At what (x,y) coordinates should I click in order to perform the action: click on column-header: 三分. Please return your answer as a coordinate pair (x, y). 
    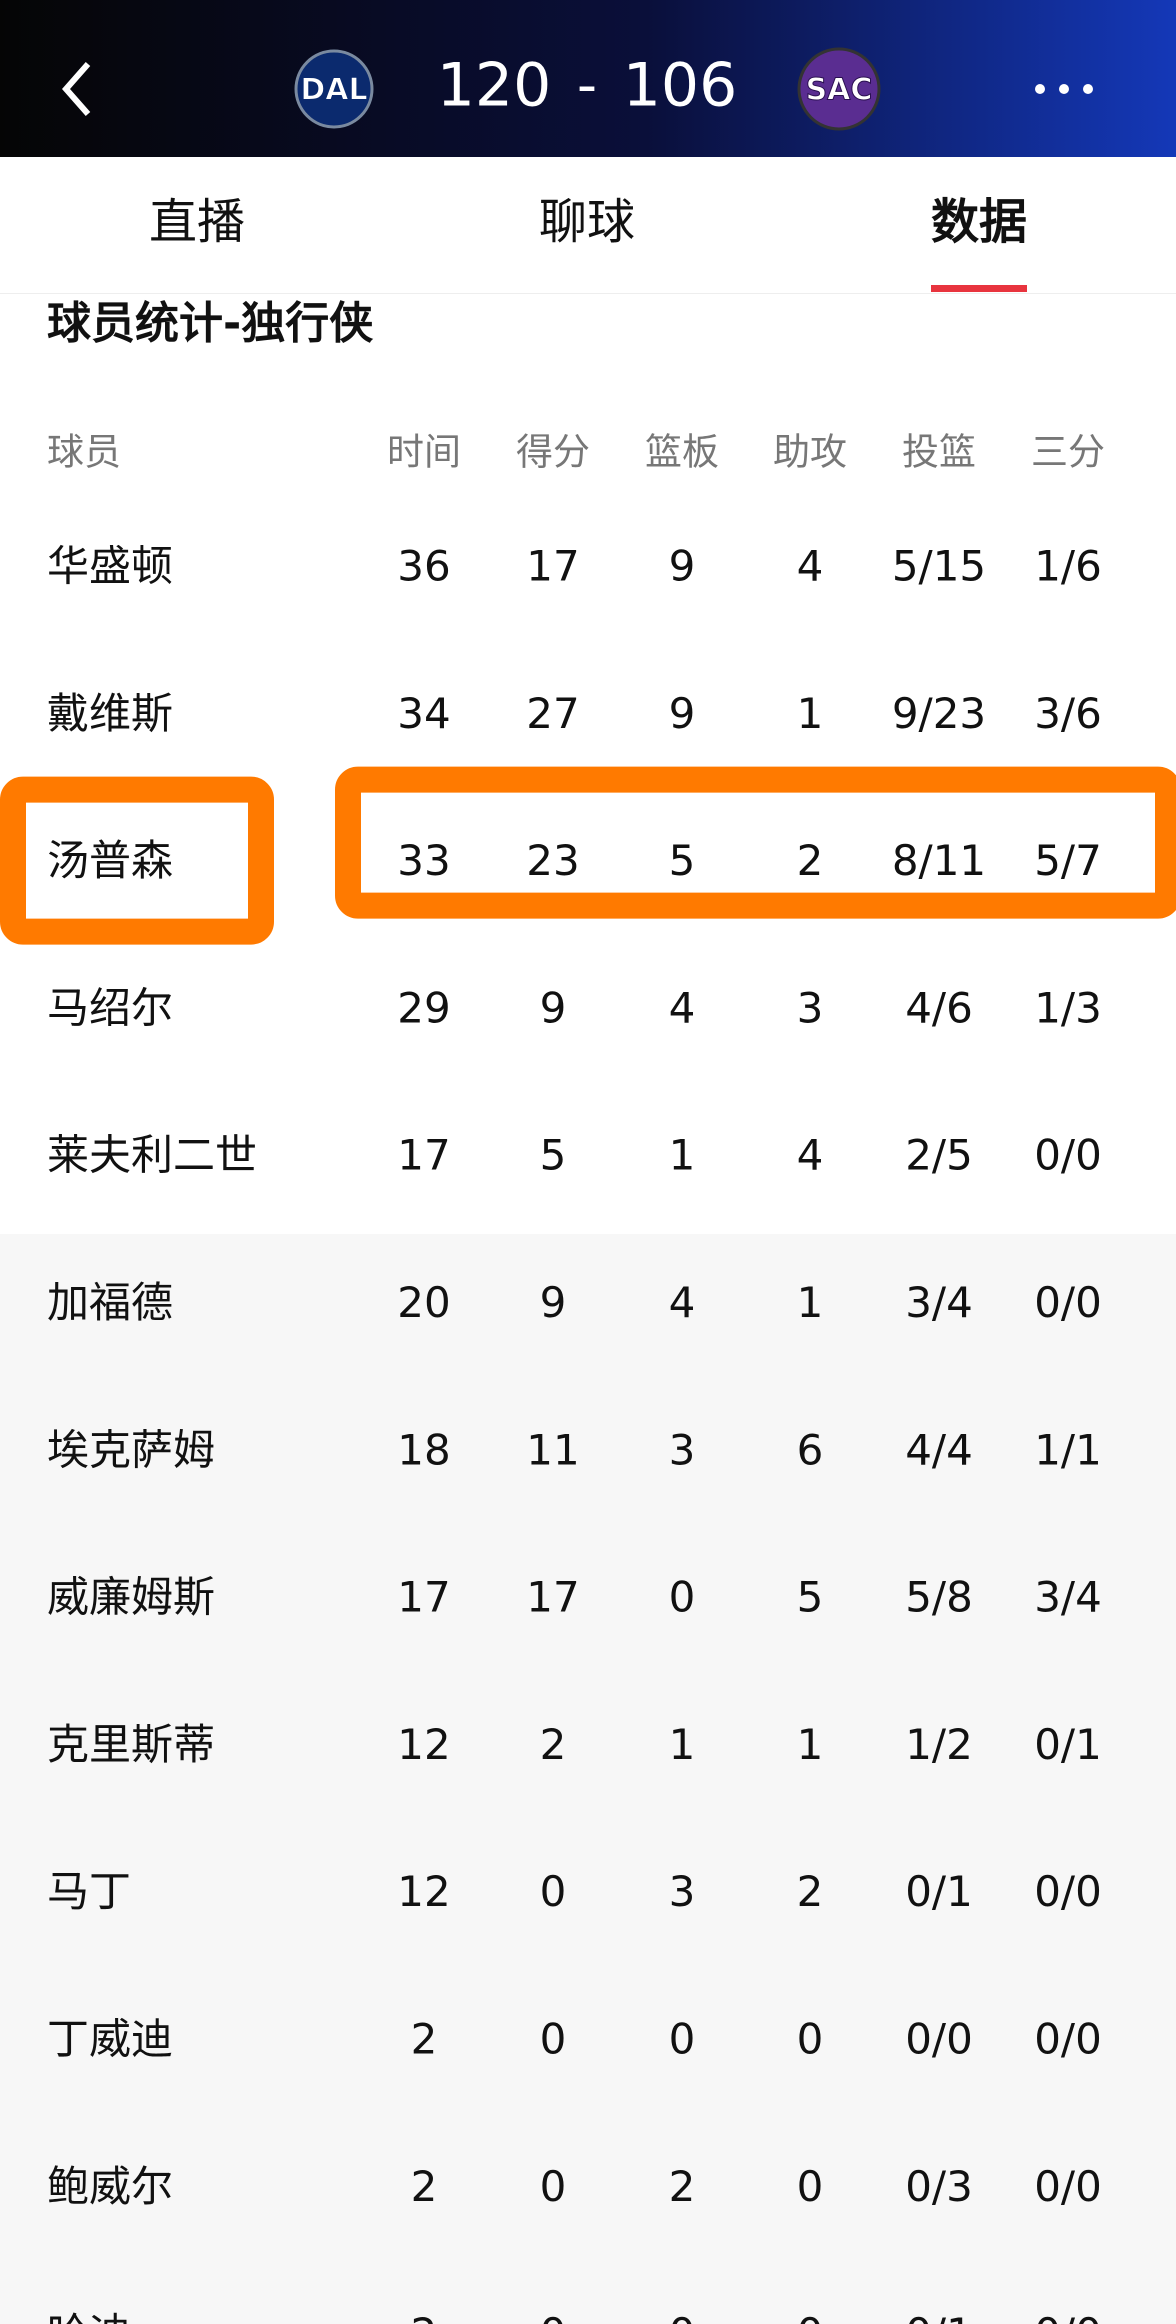
    Looking at the image, I should click on (1068, 452).